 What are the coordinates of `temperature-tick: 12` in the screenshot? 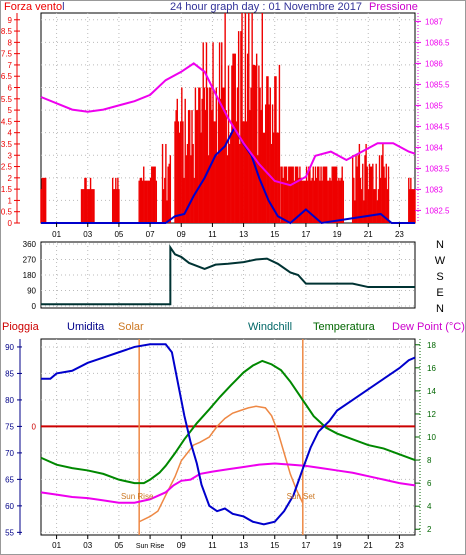 It's located at (431, 414).